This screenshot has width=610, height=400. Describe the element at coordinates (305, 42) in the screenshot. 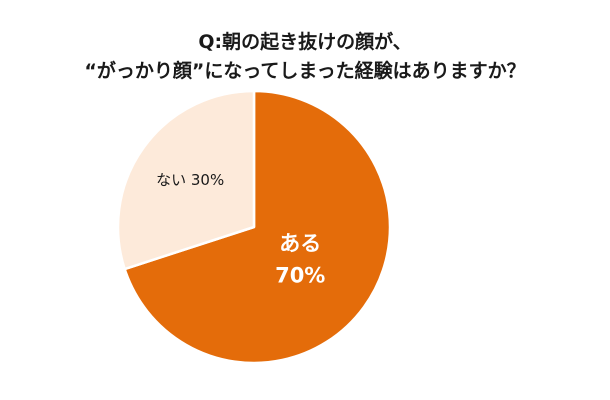

I see `chart-title-line-1: Q:朝の起き抜けの顔が、` at that location.